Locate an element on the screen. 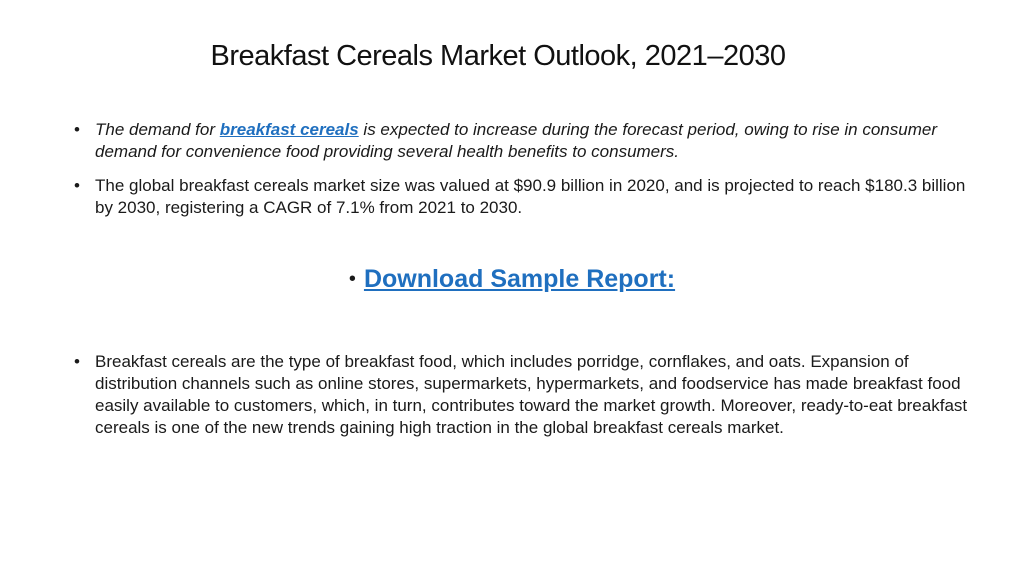  download-bullet: • Download Sample Report: is located at coordinates (512, 279).